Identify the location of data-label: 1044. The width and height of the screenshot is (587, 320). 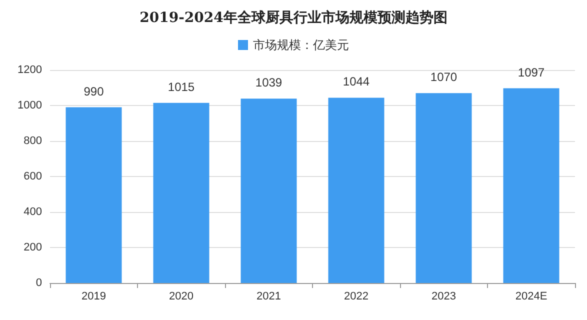
(356, 81).